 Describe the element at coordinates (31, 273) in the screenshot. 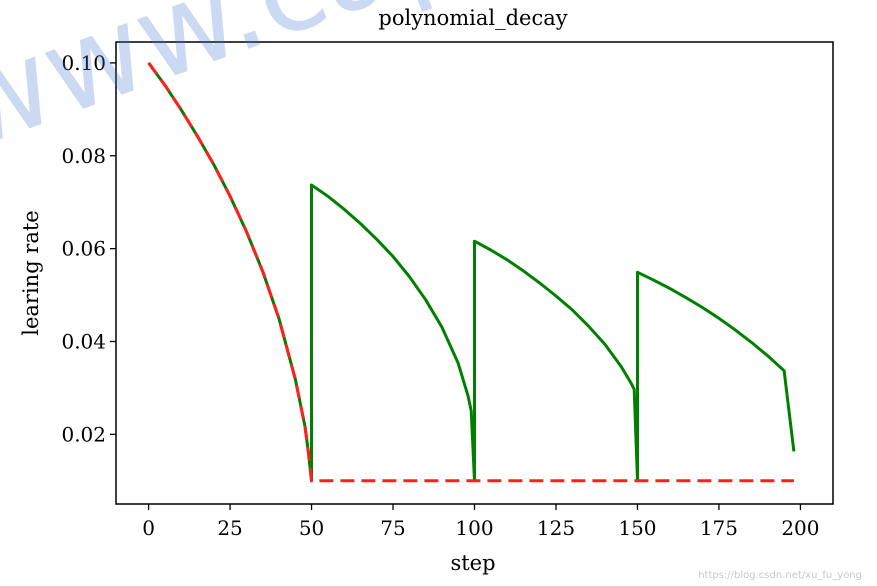

I see `y-axis-label: learing rate` at that location.